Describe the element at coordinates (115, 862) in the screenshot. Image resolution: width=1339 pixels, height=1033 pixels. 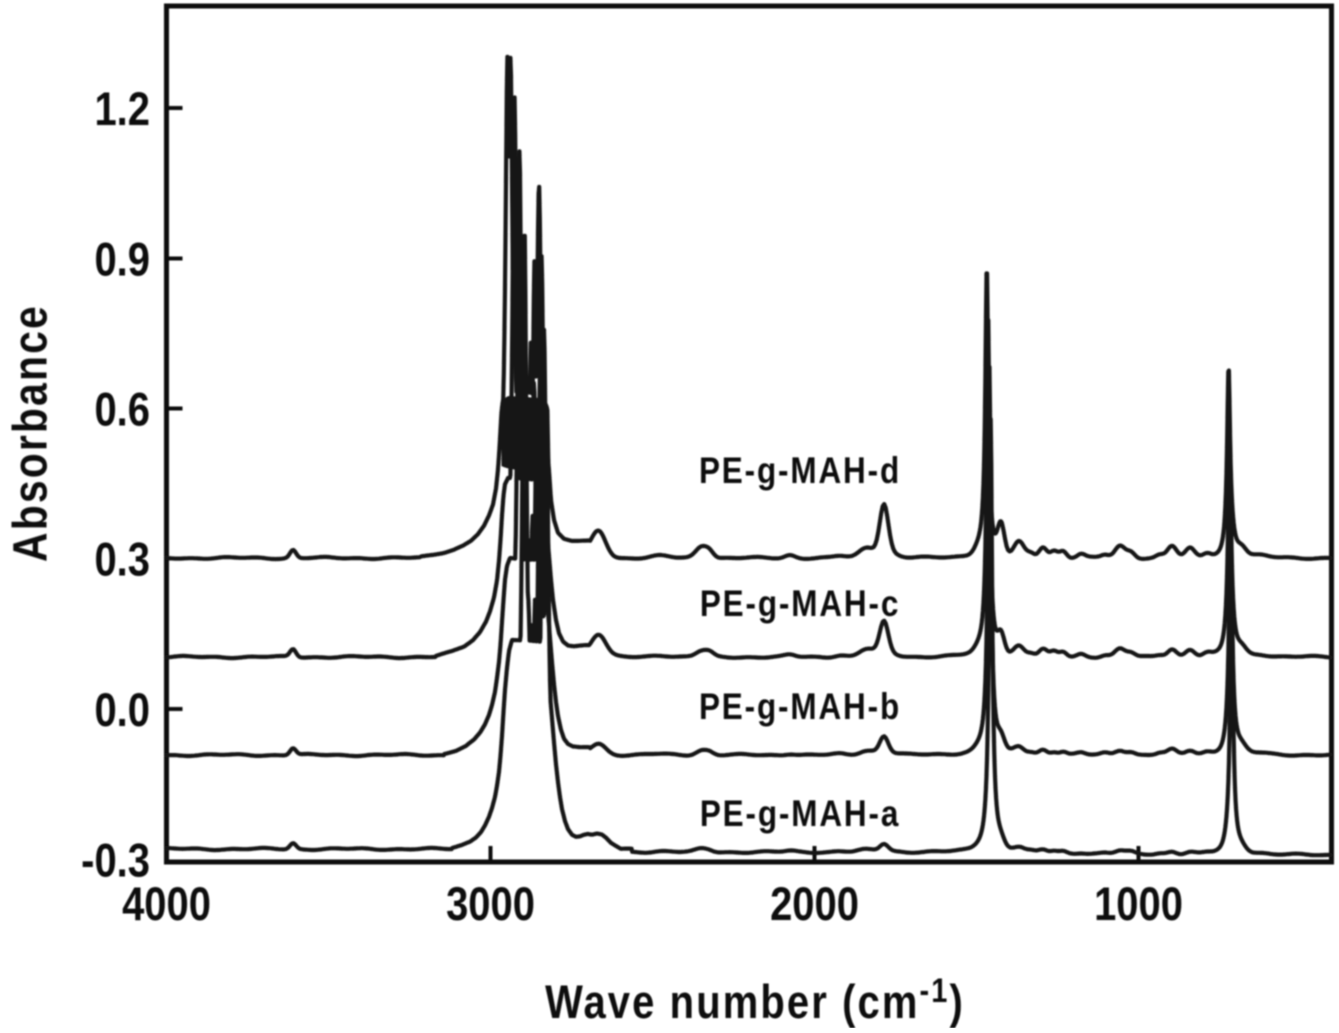
I see `svg-text: -0.3` at that location.